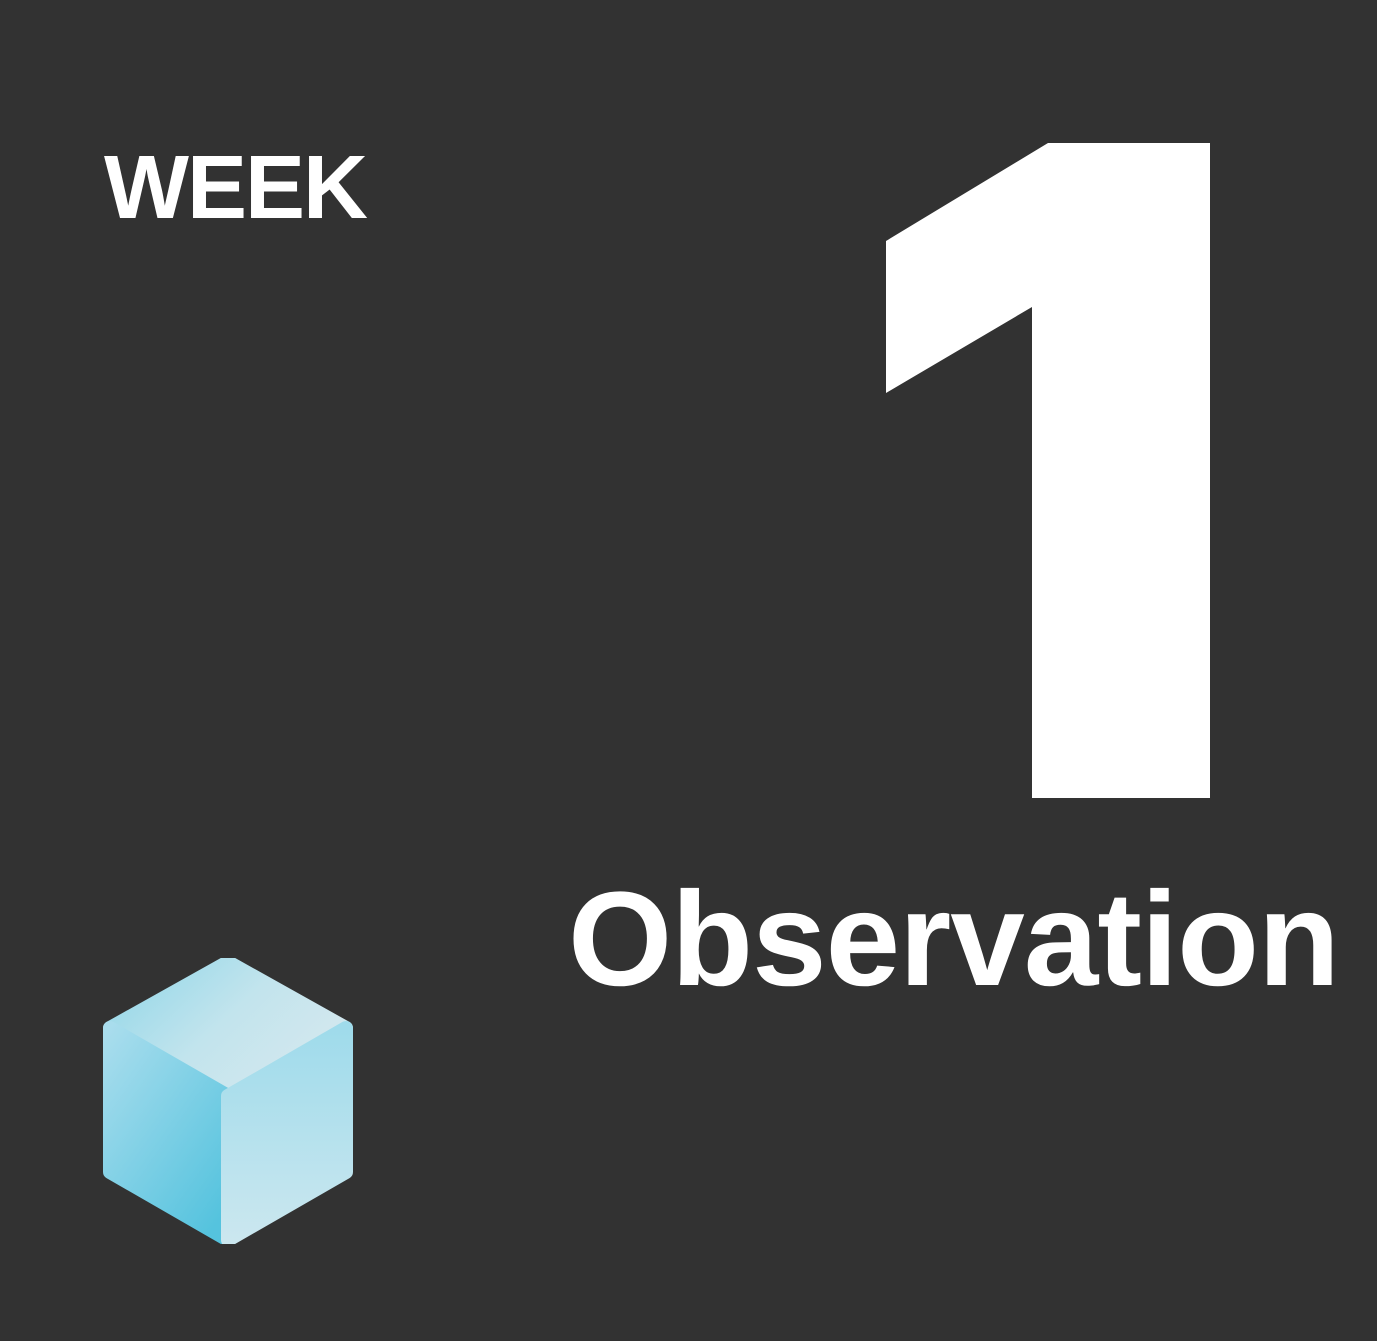 The width and height of the screenshot is (1377, 1341). Describe the element at coordinates (236, 188) in the screenshot. I see `week-label: WEEK` at that location.